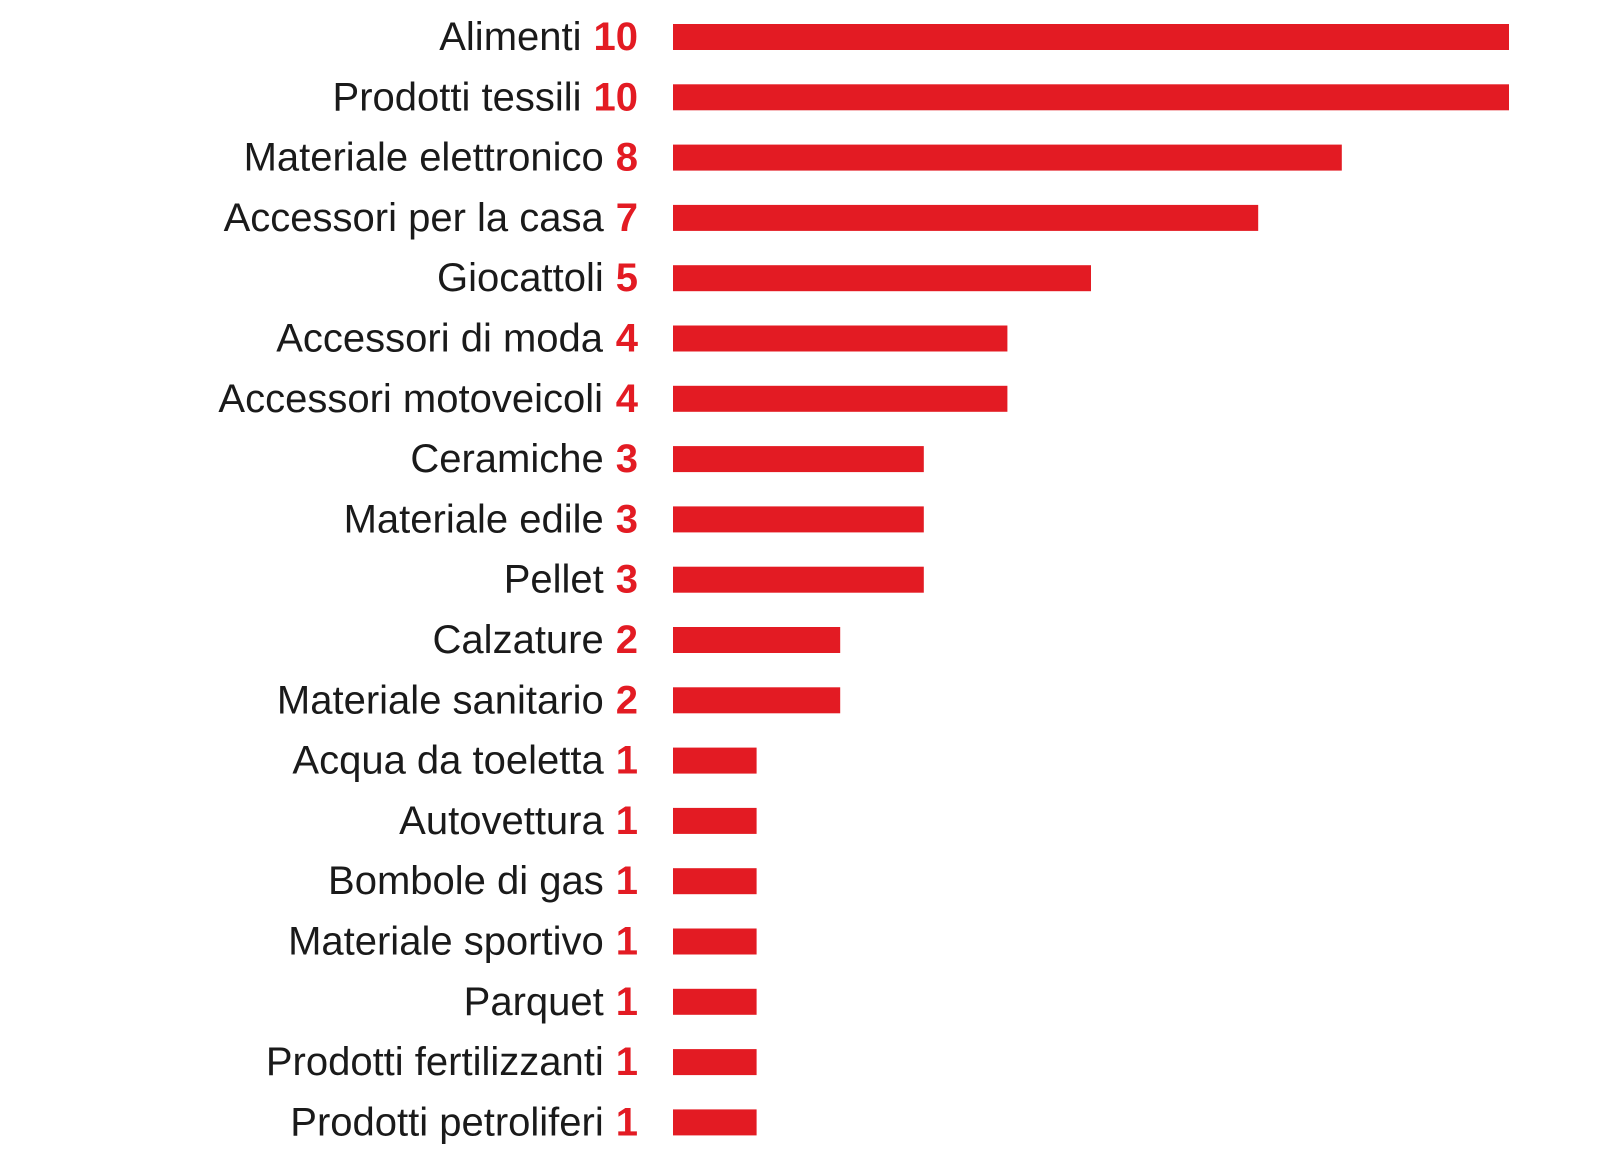 The image size is (1618, 1149). I want to click on category-label: Prodotti tessili, so click(457, 97).